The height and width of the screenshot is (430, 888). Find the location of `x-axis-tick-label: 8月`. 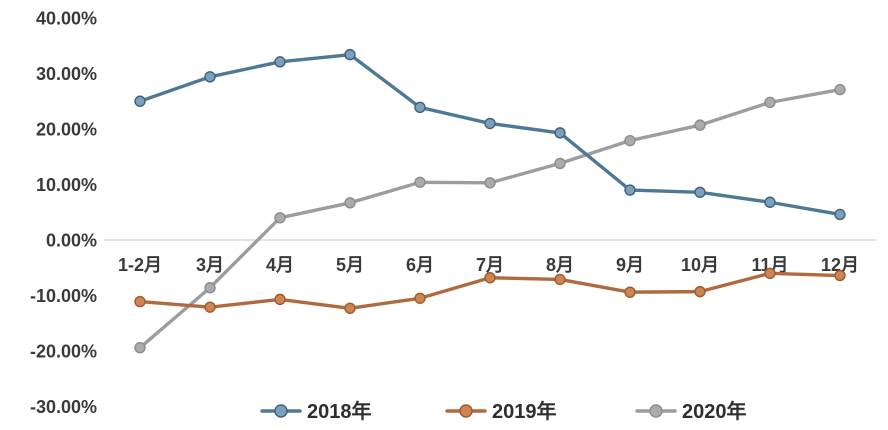

x-axis-tick-label: 8月 is located at coordinates (560, 265).